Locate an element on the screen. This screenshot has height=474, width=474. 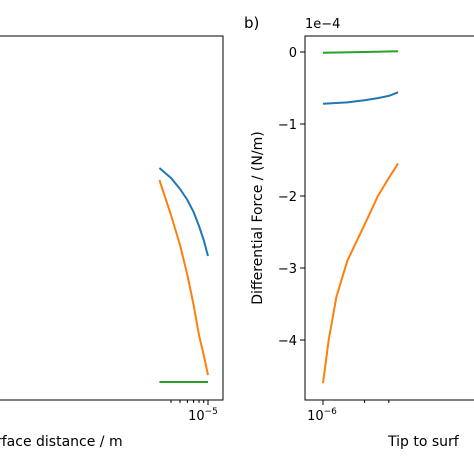
panel-b-yticks: 0 −1 −2 −3 −4 is located at coordinates (291, 197).